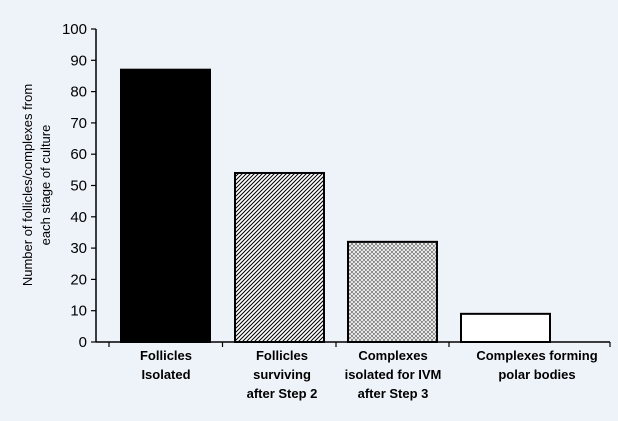 This screenshot has height=421, width=618. I want to click on y-tick-label: 0, so click(83, 342).